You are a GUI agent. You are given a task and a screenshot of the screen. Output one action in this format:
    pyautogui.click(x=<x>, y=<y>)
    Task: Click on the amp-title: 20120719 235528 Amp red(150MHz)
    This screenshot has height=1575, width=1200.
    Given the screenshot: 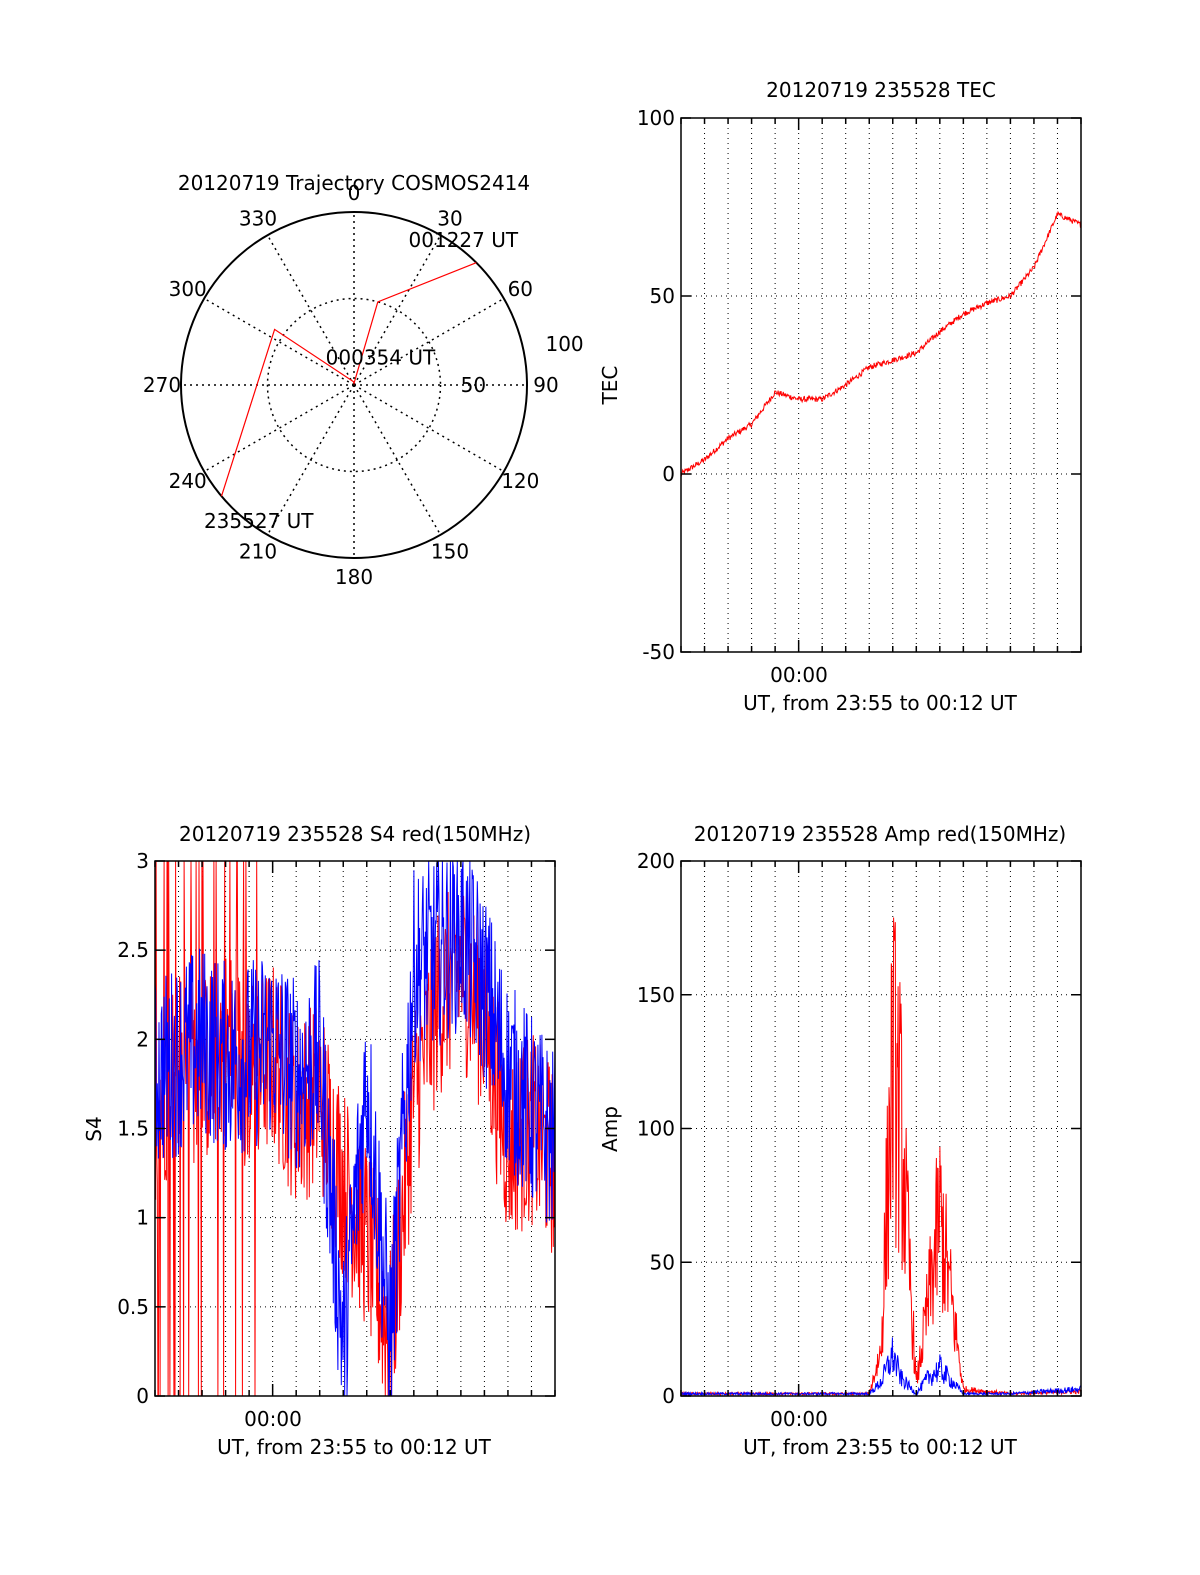 What is the action you would take?
    pyautogui.click(x=880, y=834)
    